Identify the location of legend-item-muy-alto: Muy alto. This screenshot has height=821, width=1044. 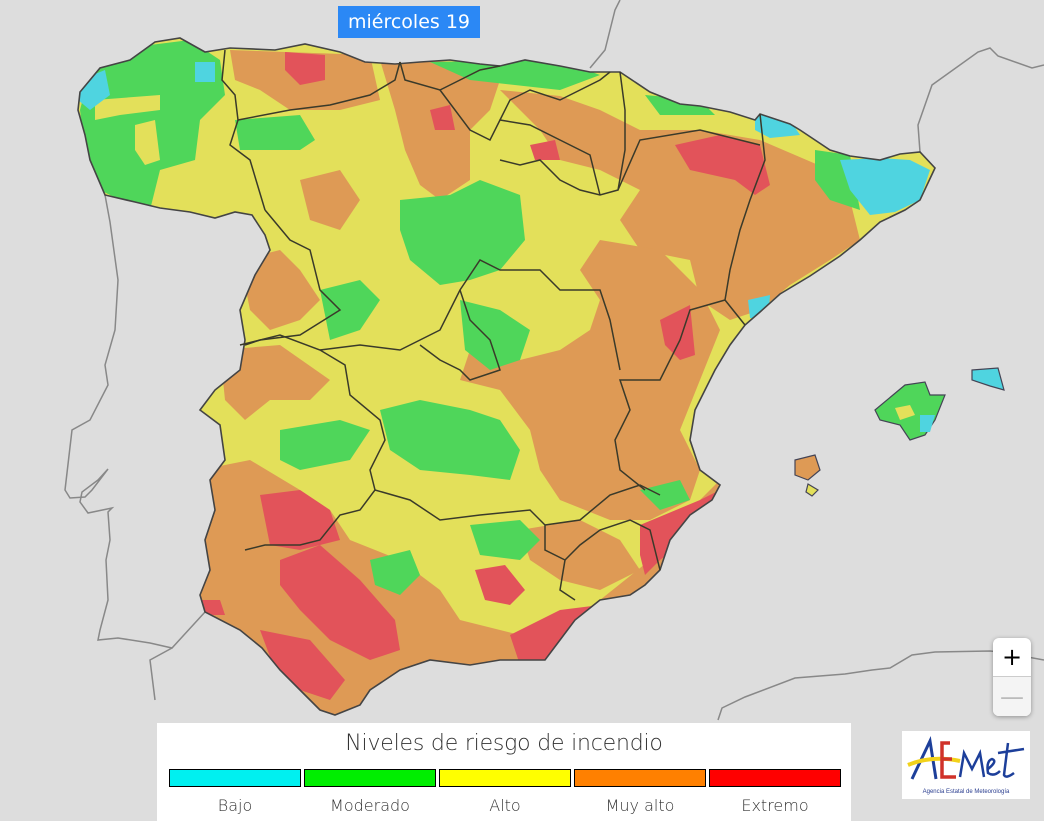
(640, 792).